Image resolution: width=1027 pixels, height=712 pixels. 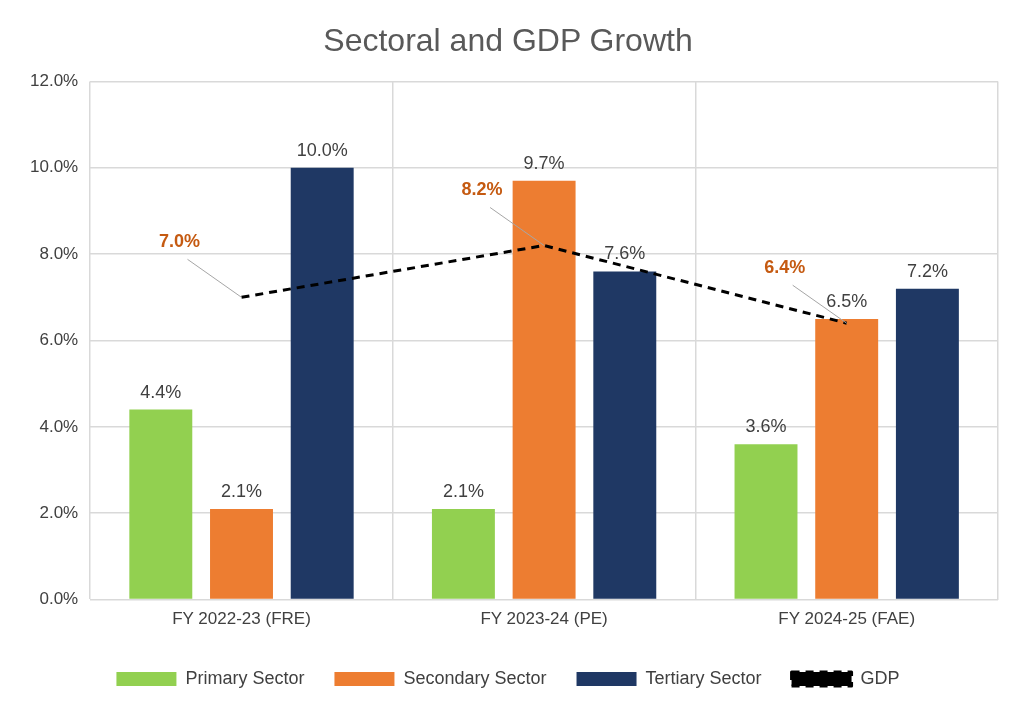 I want to click on y-tick-label: 2.0%, so click(x=59, y=512).